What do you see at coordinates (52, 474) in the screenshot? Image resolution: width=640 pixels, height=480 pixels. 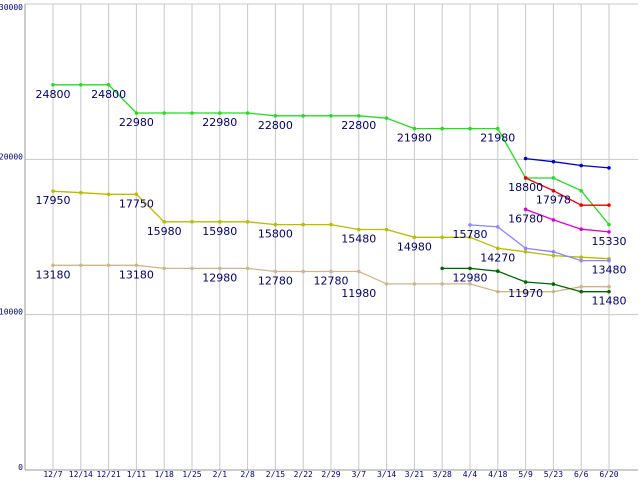 I see `x-tick-label: 12/7` at bounding box center [52, 474].